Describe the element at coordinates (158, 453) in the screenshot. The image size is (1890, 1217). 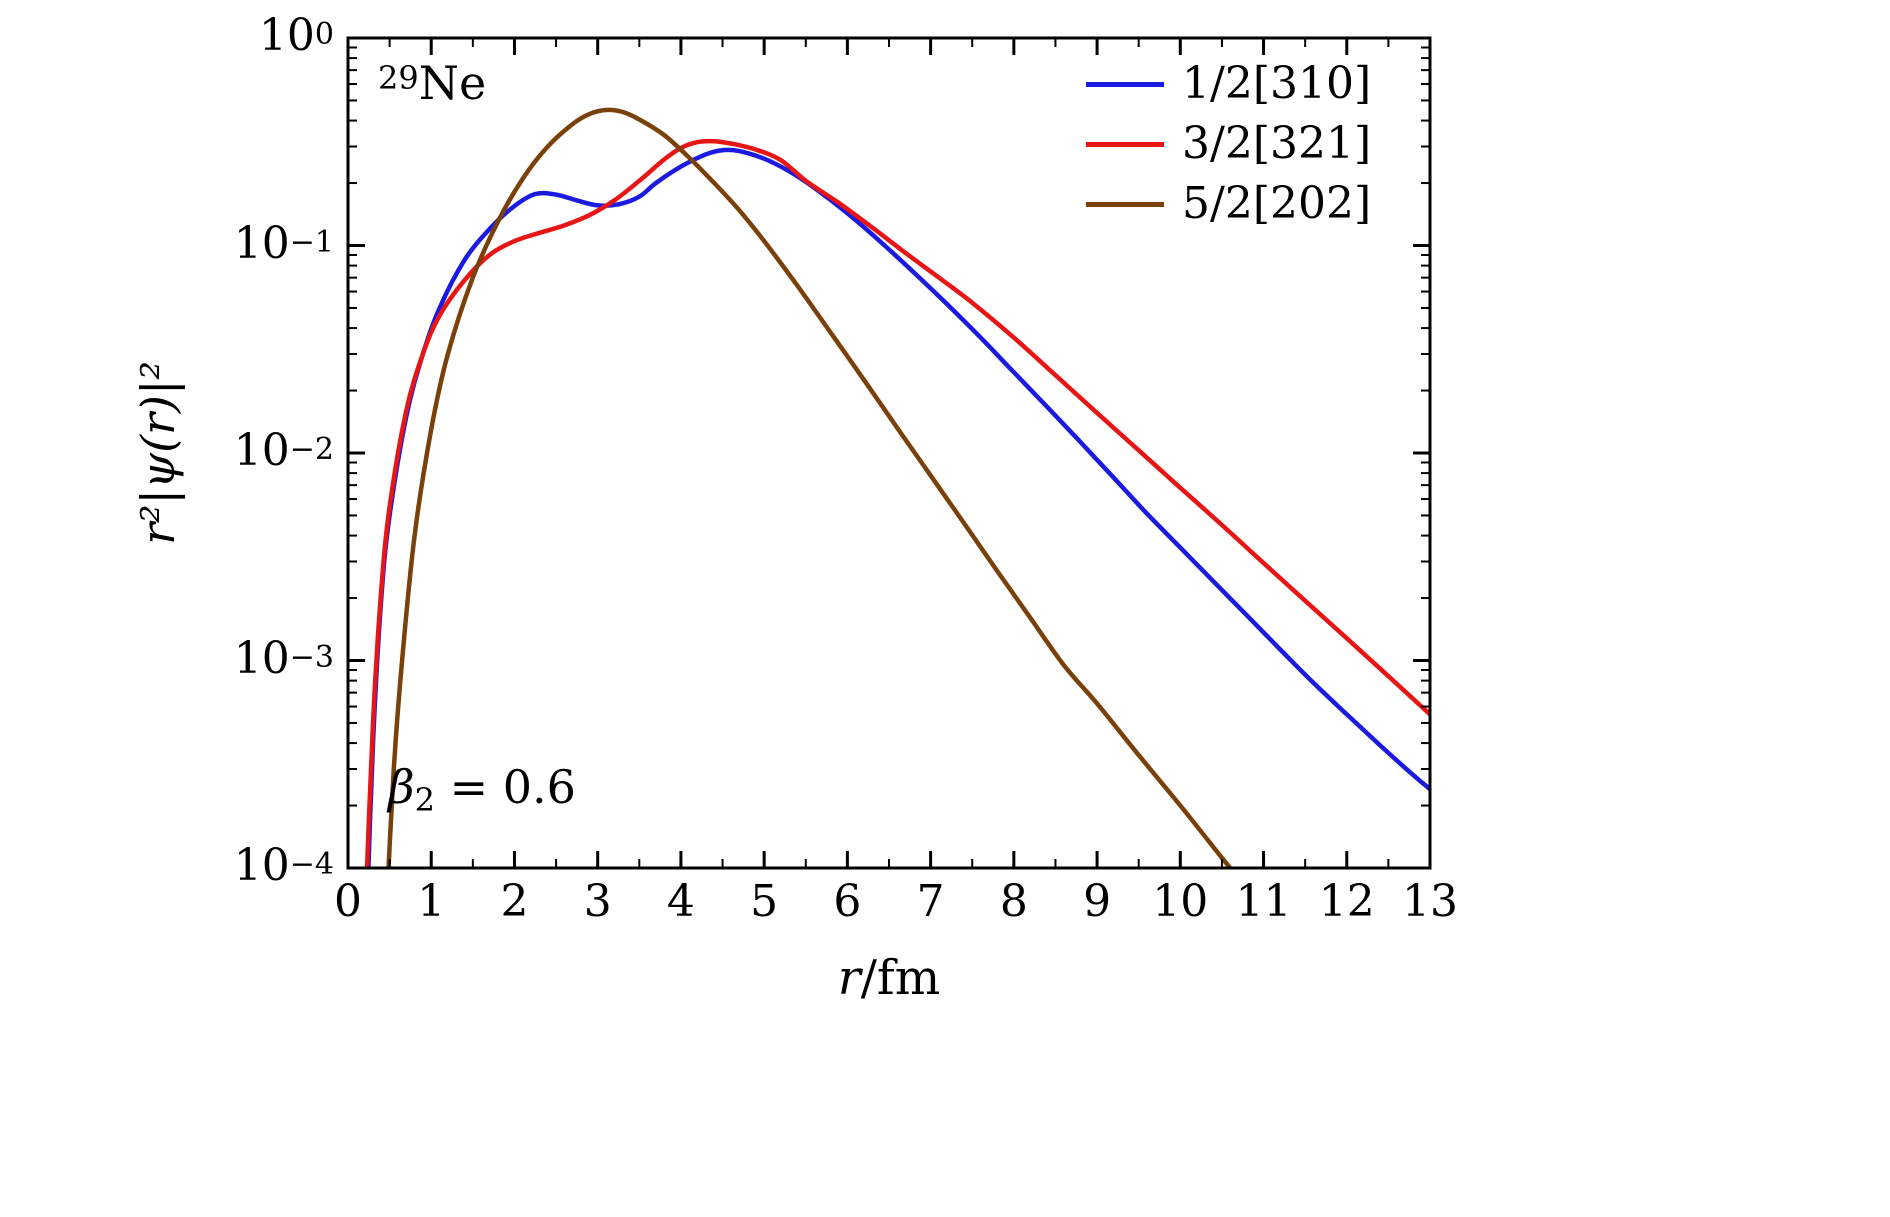
I see `y-axis-title: r²|ψ(r)|²` at that location.